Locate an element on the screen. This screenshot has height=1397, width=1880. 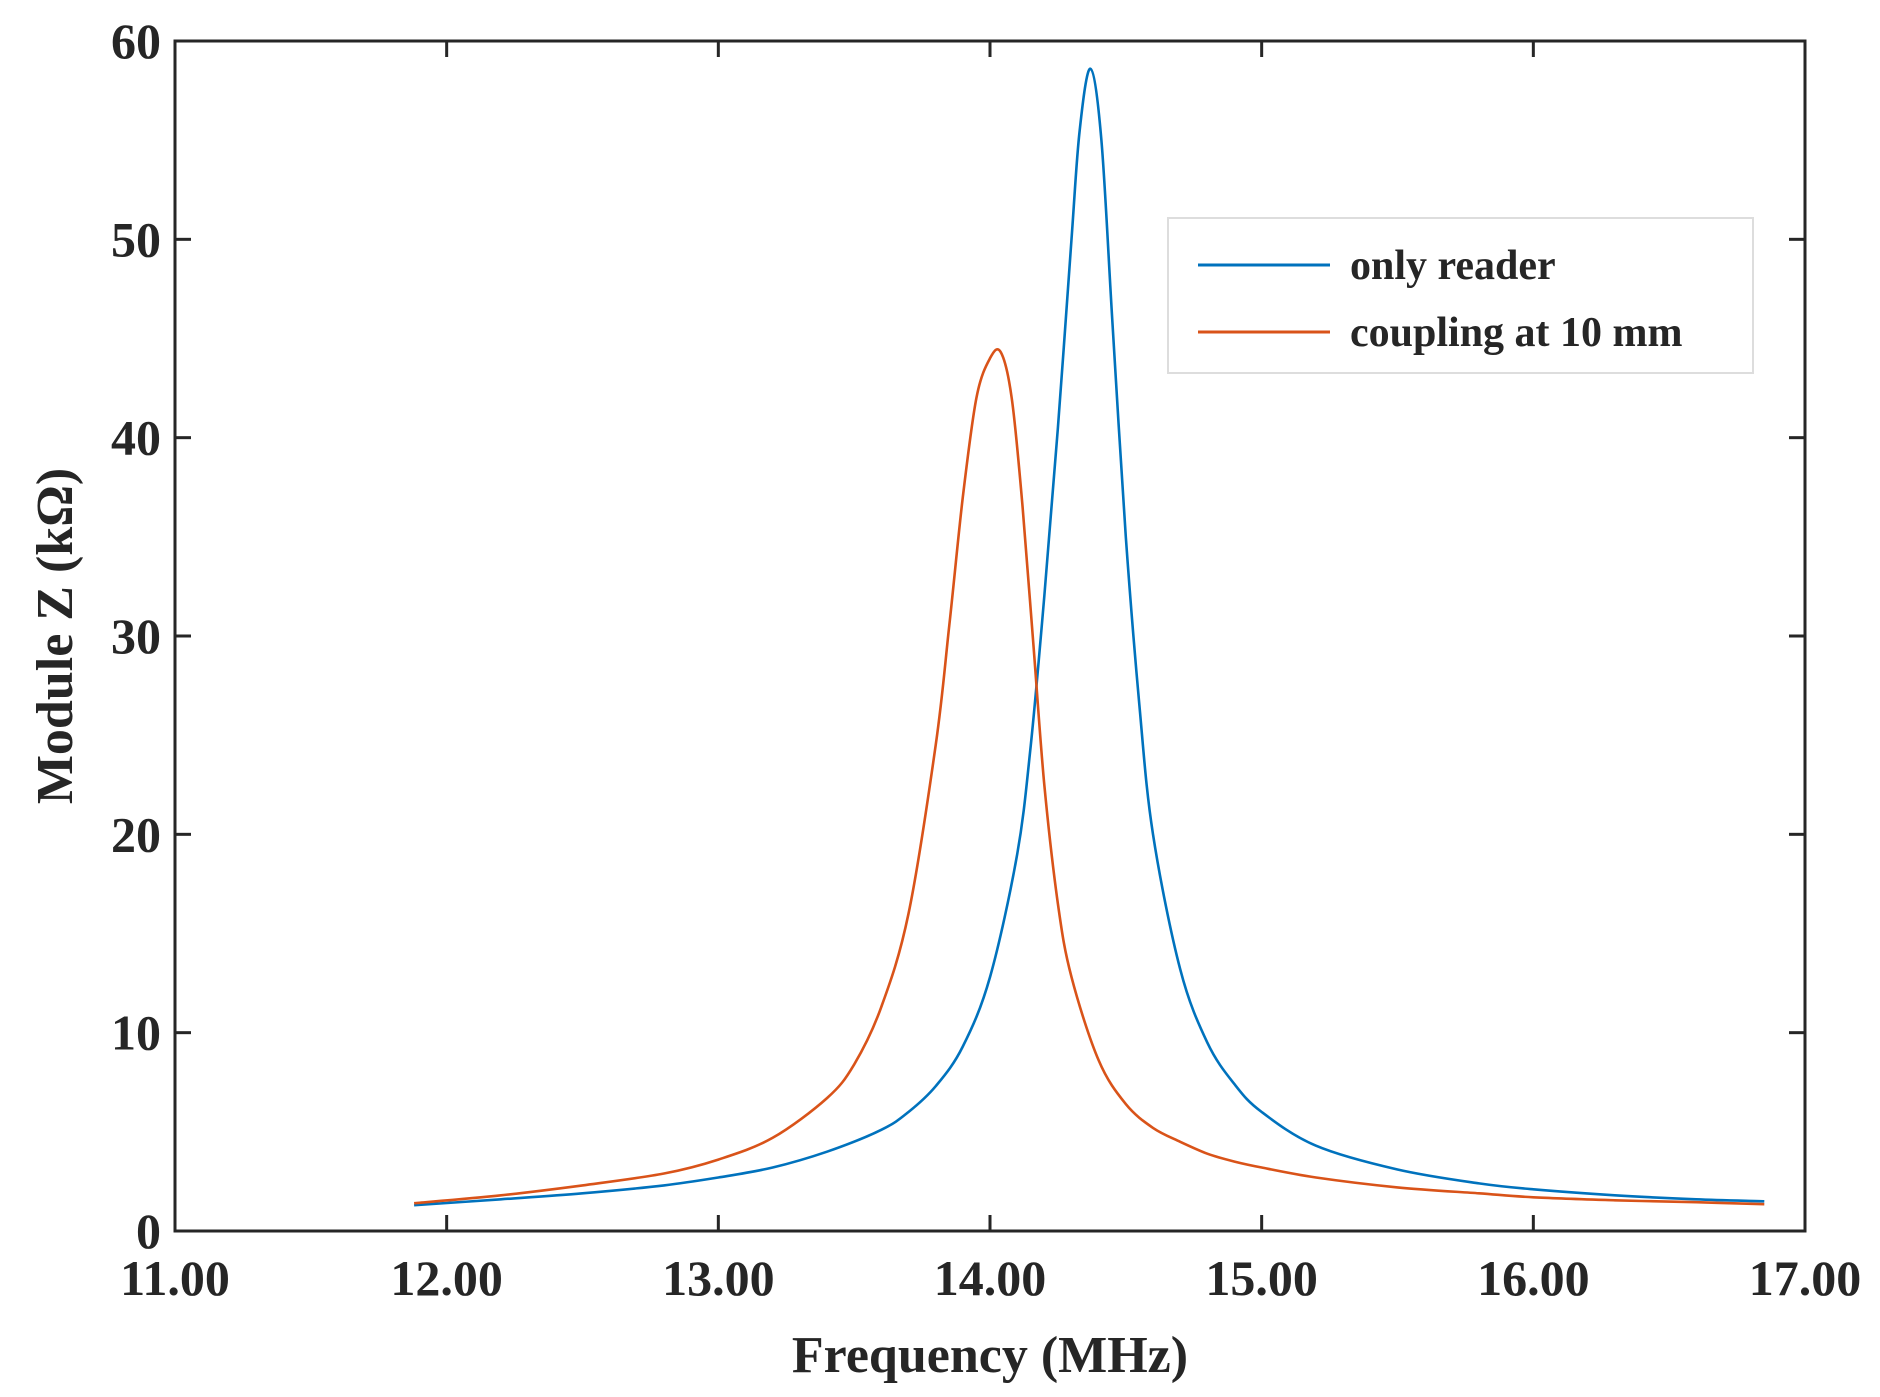
y-tick-label: 50 is located at coordinates (136, 239).